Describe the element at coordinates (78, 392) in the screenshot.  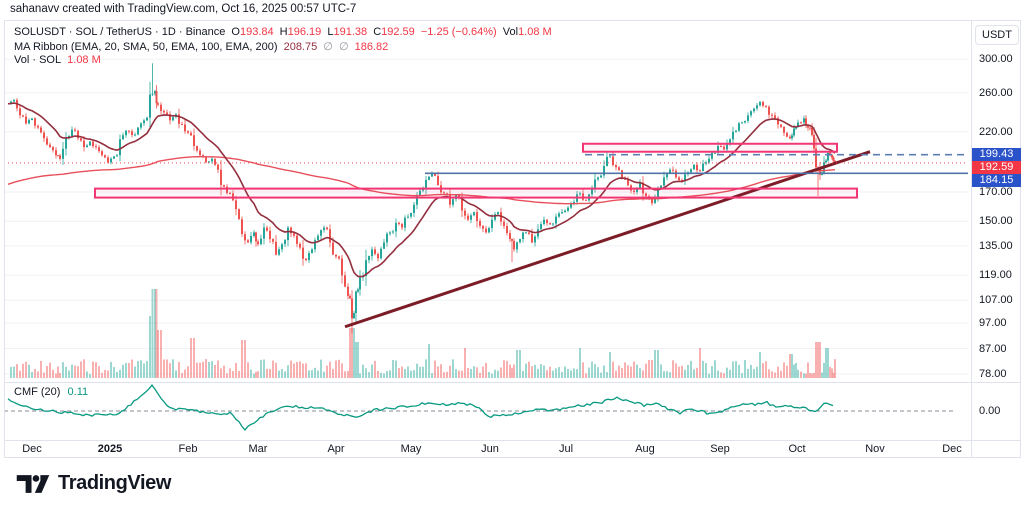
I see `cmf-value: 0.11` at that location.